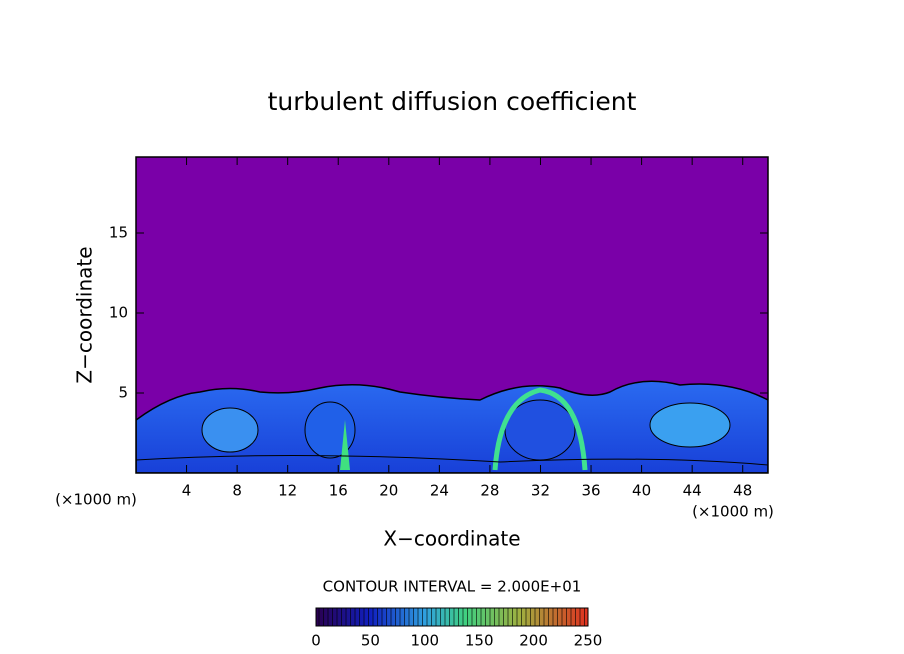  I want to click on x-tick-label: 24, so click(439, 491).